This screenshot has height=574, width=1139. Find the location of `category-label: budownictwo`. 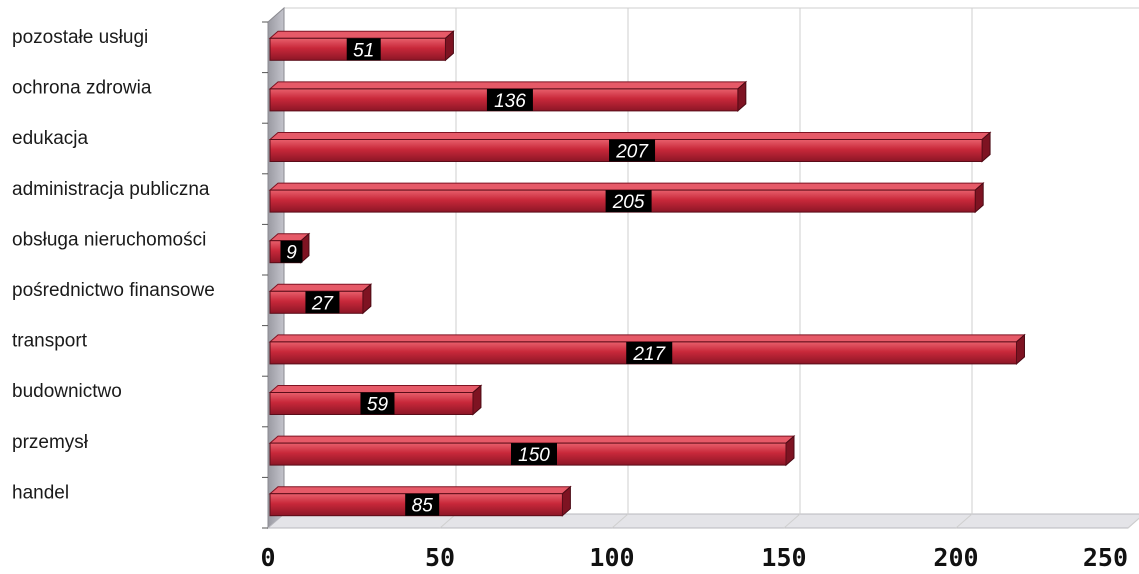

category-label: budownictwo is located at coordinates (67, 391).